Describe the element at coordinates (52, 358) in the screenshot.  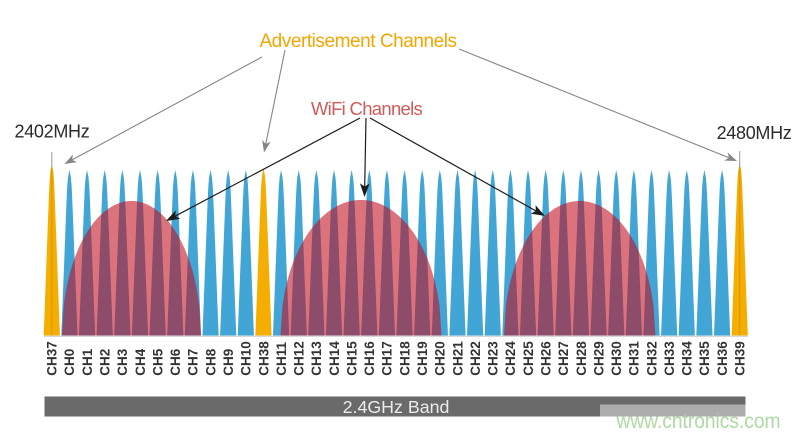
I see `svg-text: CH37` at that location.